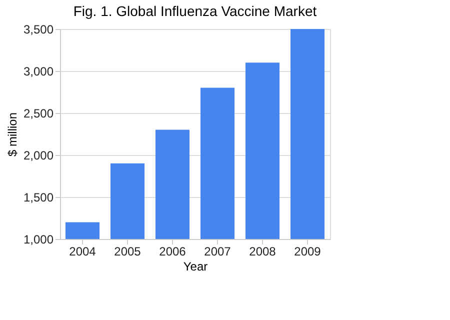 Image resolution: width=450 pixels, height=320 pixels. Describe the element at coordinates (82, 251) in the screenshot. I see `x-tick-label: 2004` at that location.